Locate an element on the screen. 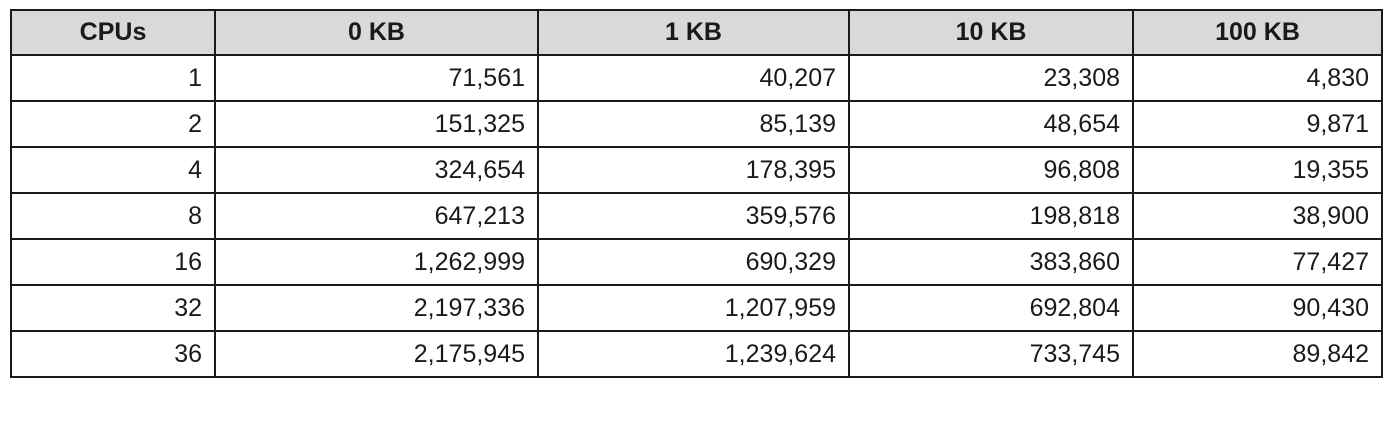  cell-cpus: 8 is located at coordinates (113, 216).